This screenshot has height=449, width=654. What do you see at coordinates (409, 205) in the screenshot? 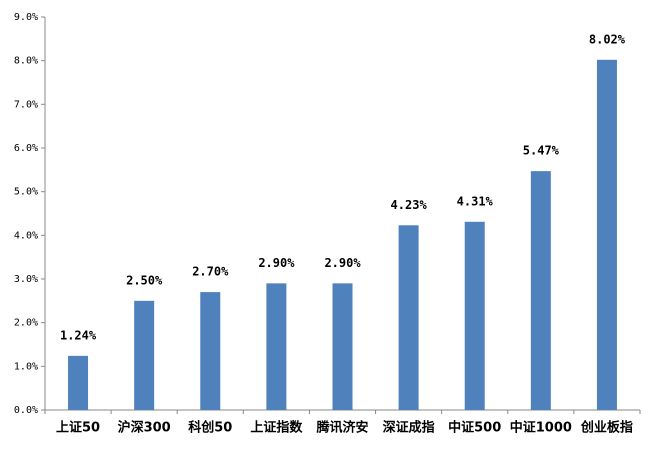
I see `value-label: 4.23%` at bounding box center [409, 205].